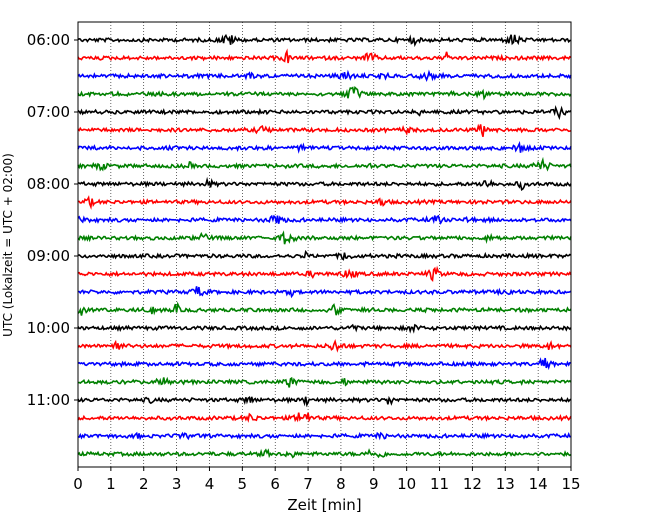 This screenshot has height=520, width=650. What do you see at coordinates (48, 328) in the screenshot?
I see `y-tick-label: 10:00` at bounding box center [48, 328].